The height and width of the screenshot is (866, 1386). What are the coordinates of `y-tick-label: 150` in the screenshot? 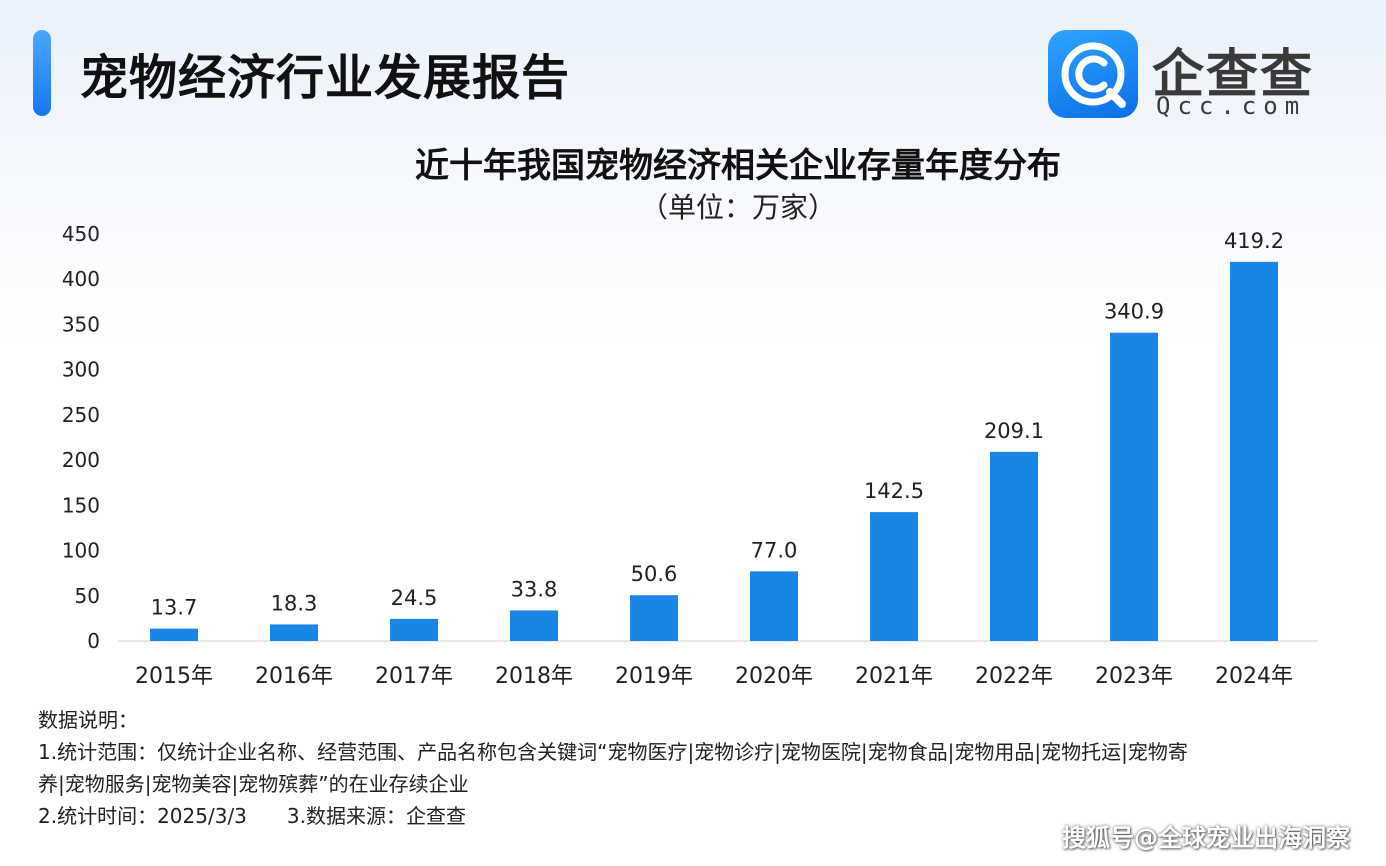 It's located at (81, 505).